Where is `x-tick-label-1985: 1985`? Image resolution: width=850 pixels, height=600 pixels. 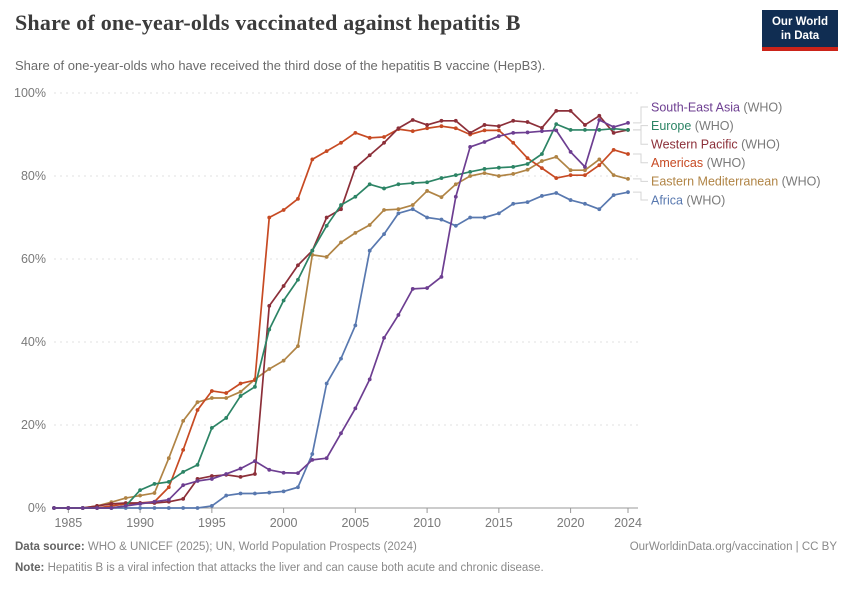 x-tick-label-1985: 1985 is located at coordinates (68, 523).